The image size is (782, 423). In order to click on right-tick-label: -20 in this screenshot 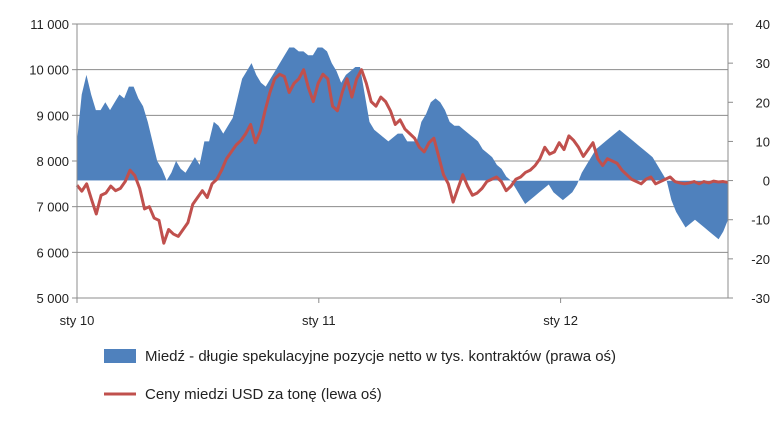, I will do `click(760, 259)`.